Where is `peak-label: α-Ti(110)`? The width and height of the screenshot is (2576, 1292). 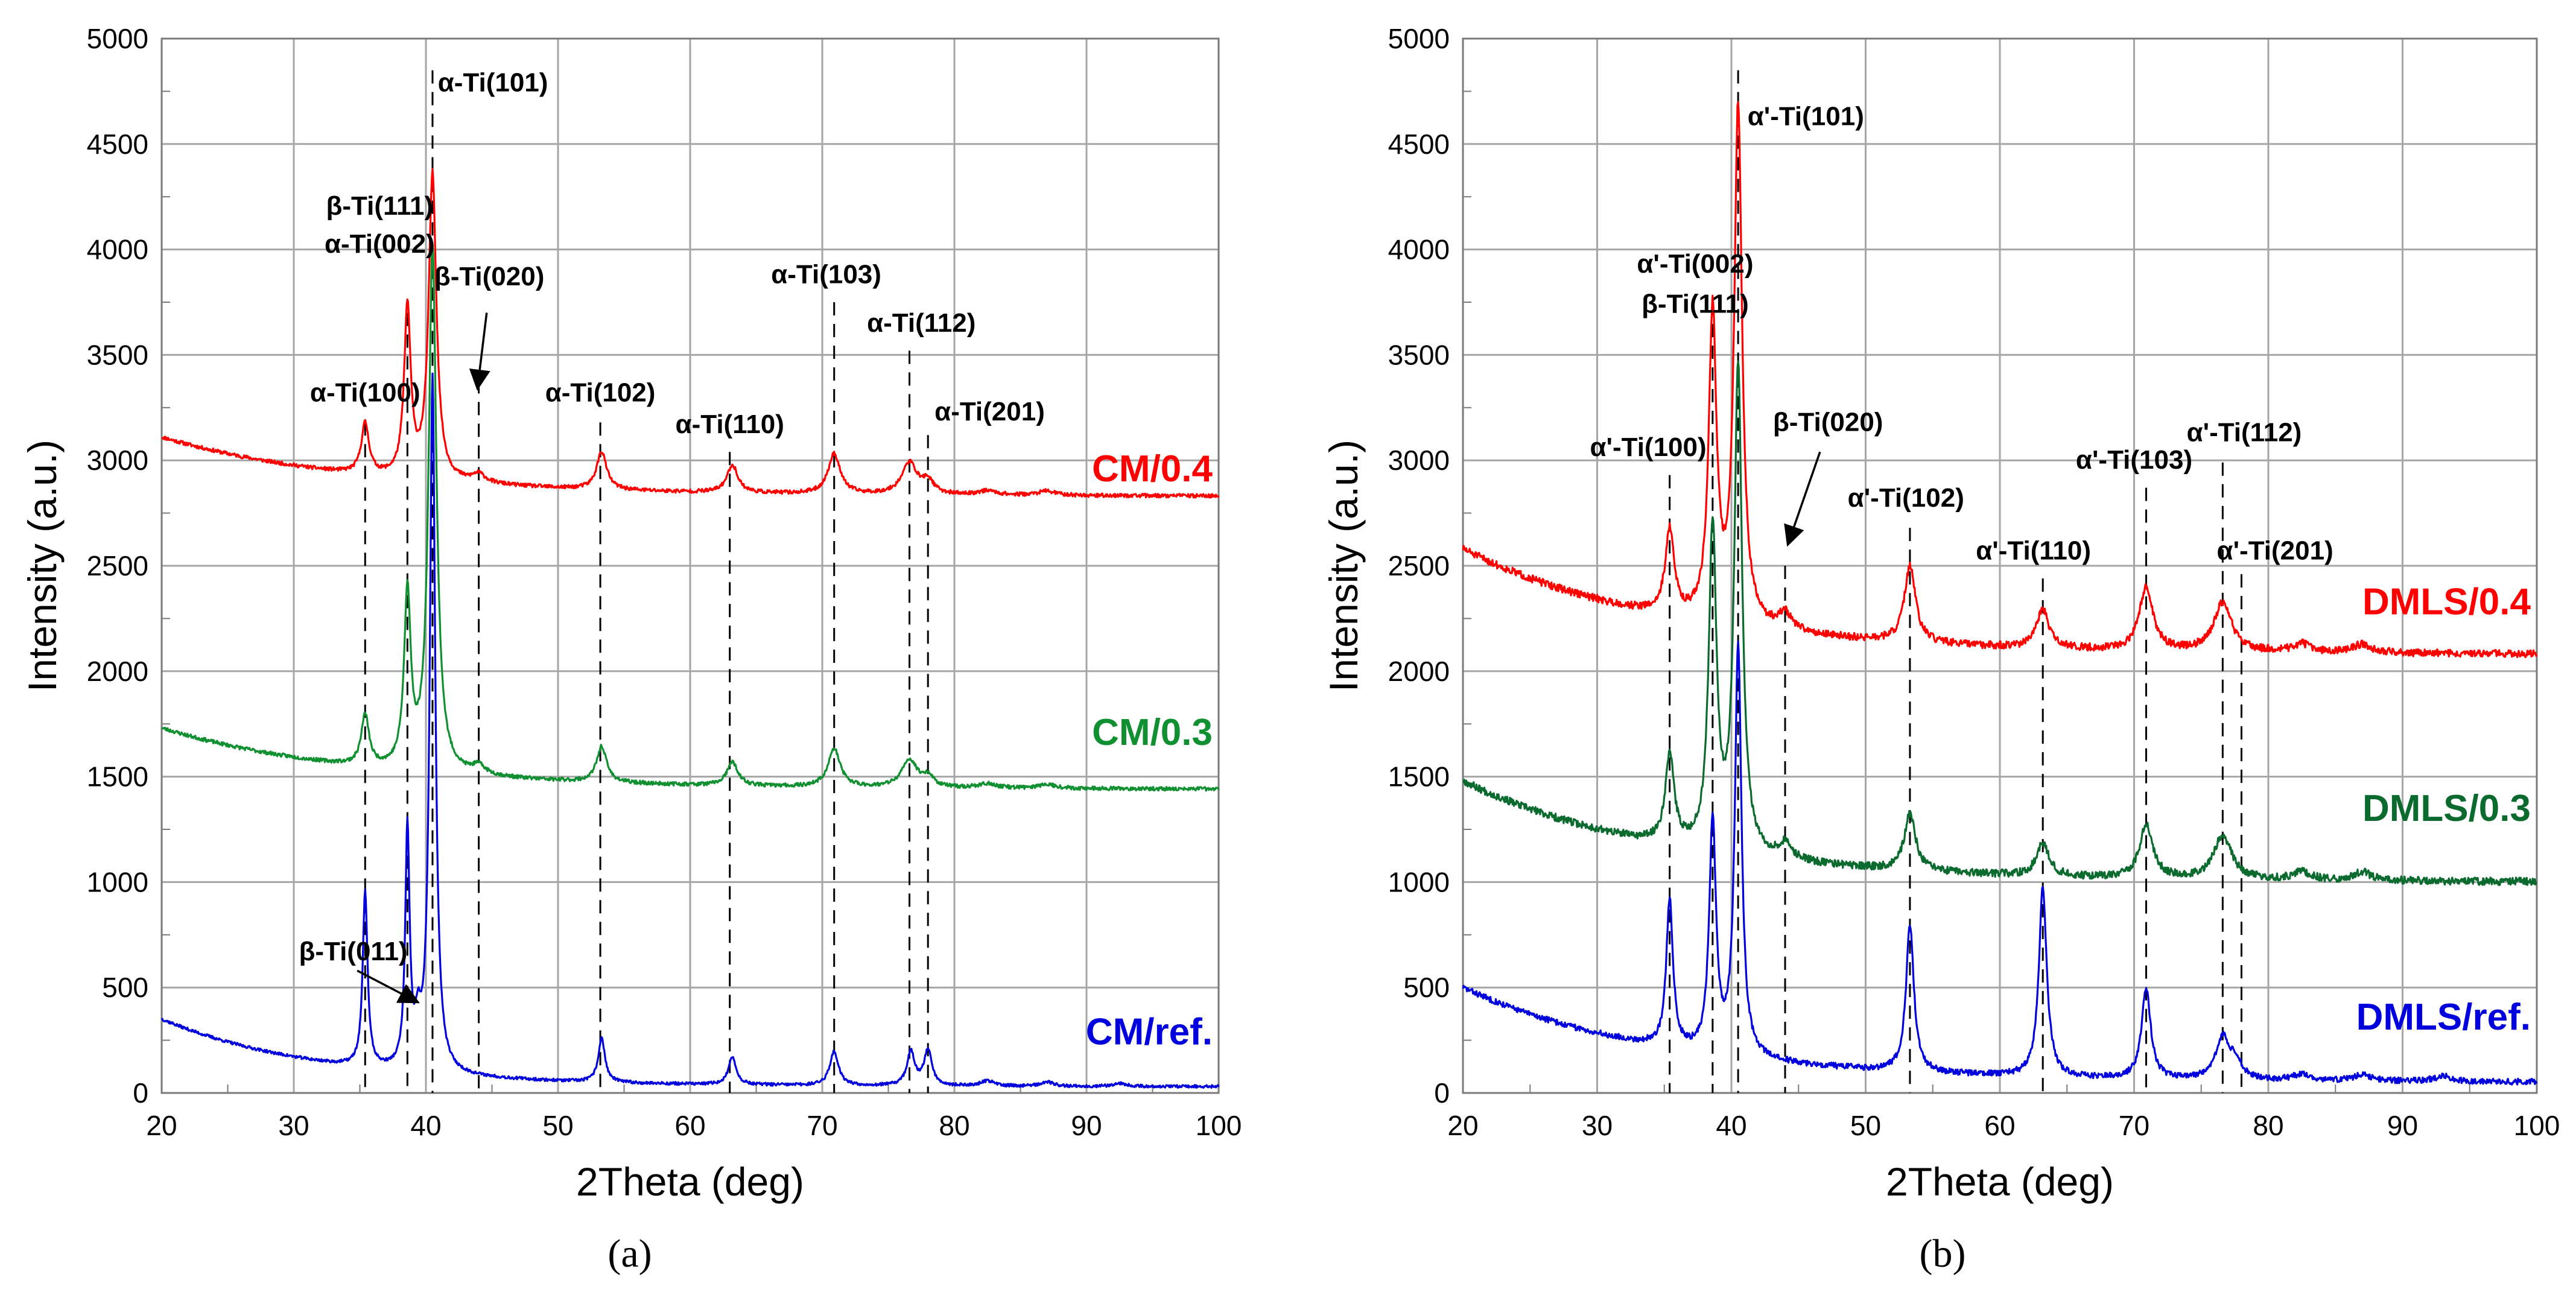
peak-label: α-Ti(110) is located at coordinates (730, 424).